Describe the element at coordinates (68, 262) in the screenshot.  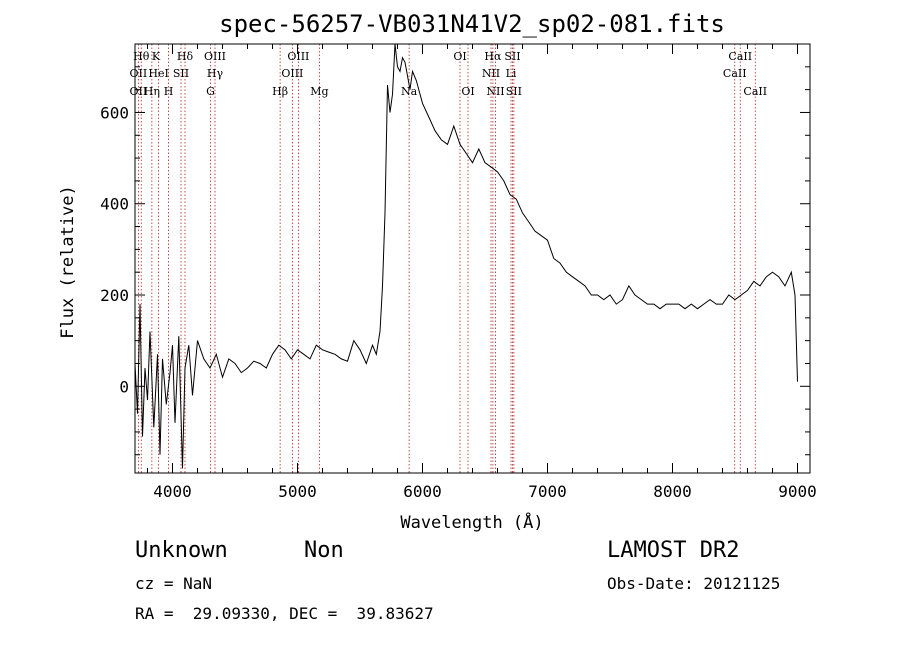
I see `y-axis-label: Flux (relative)` at that location.